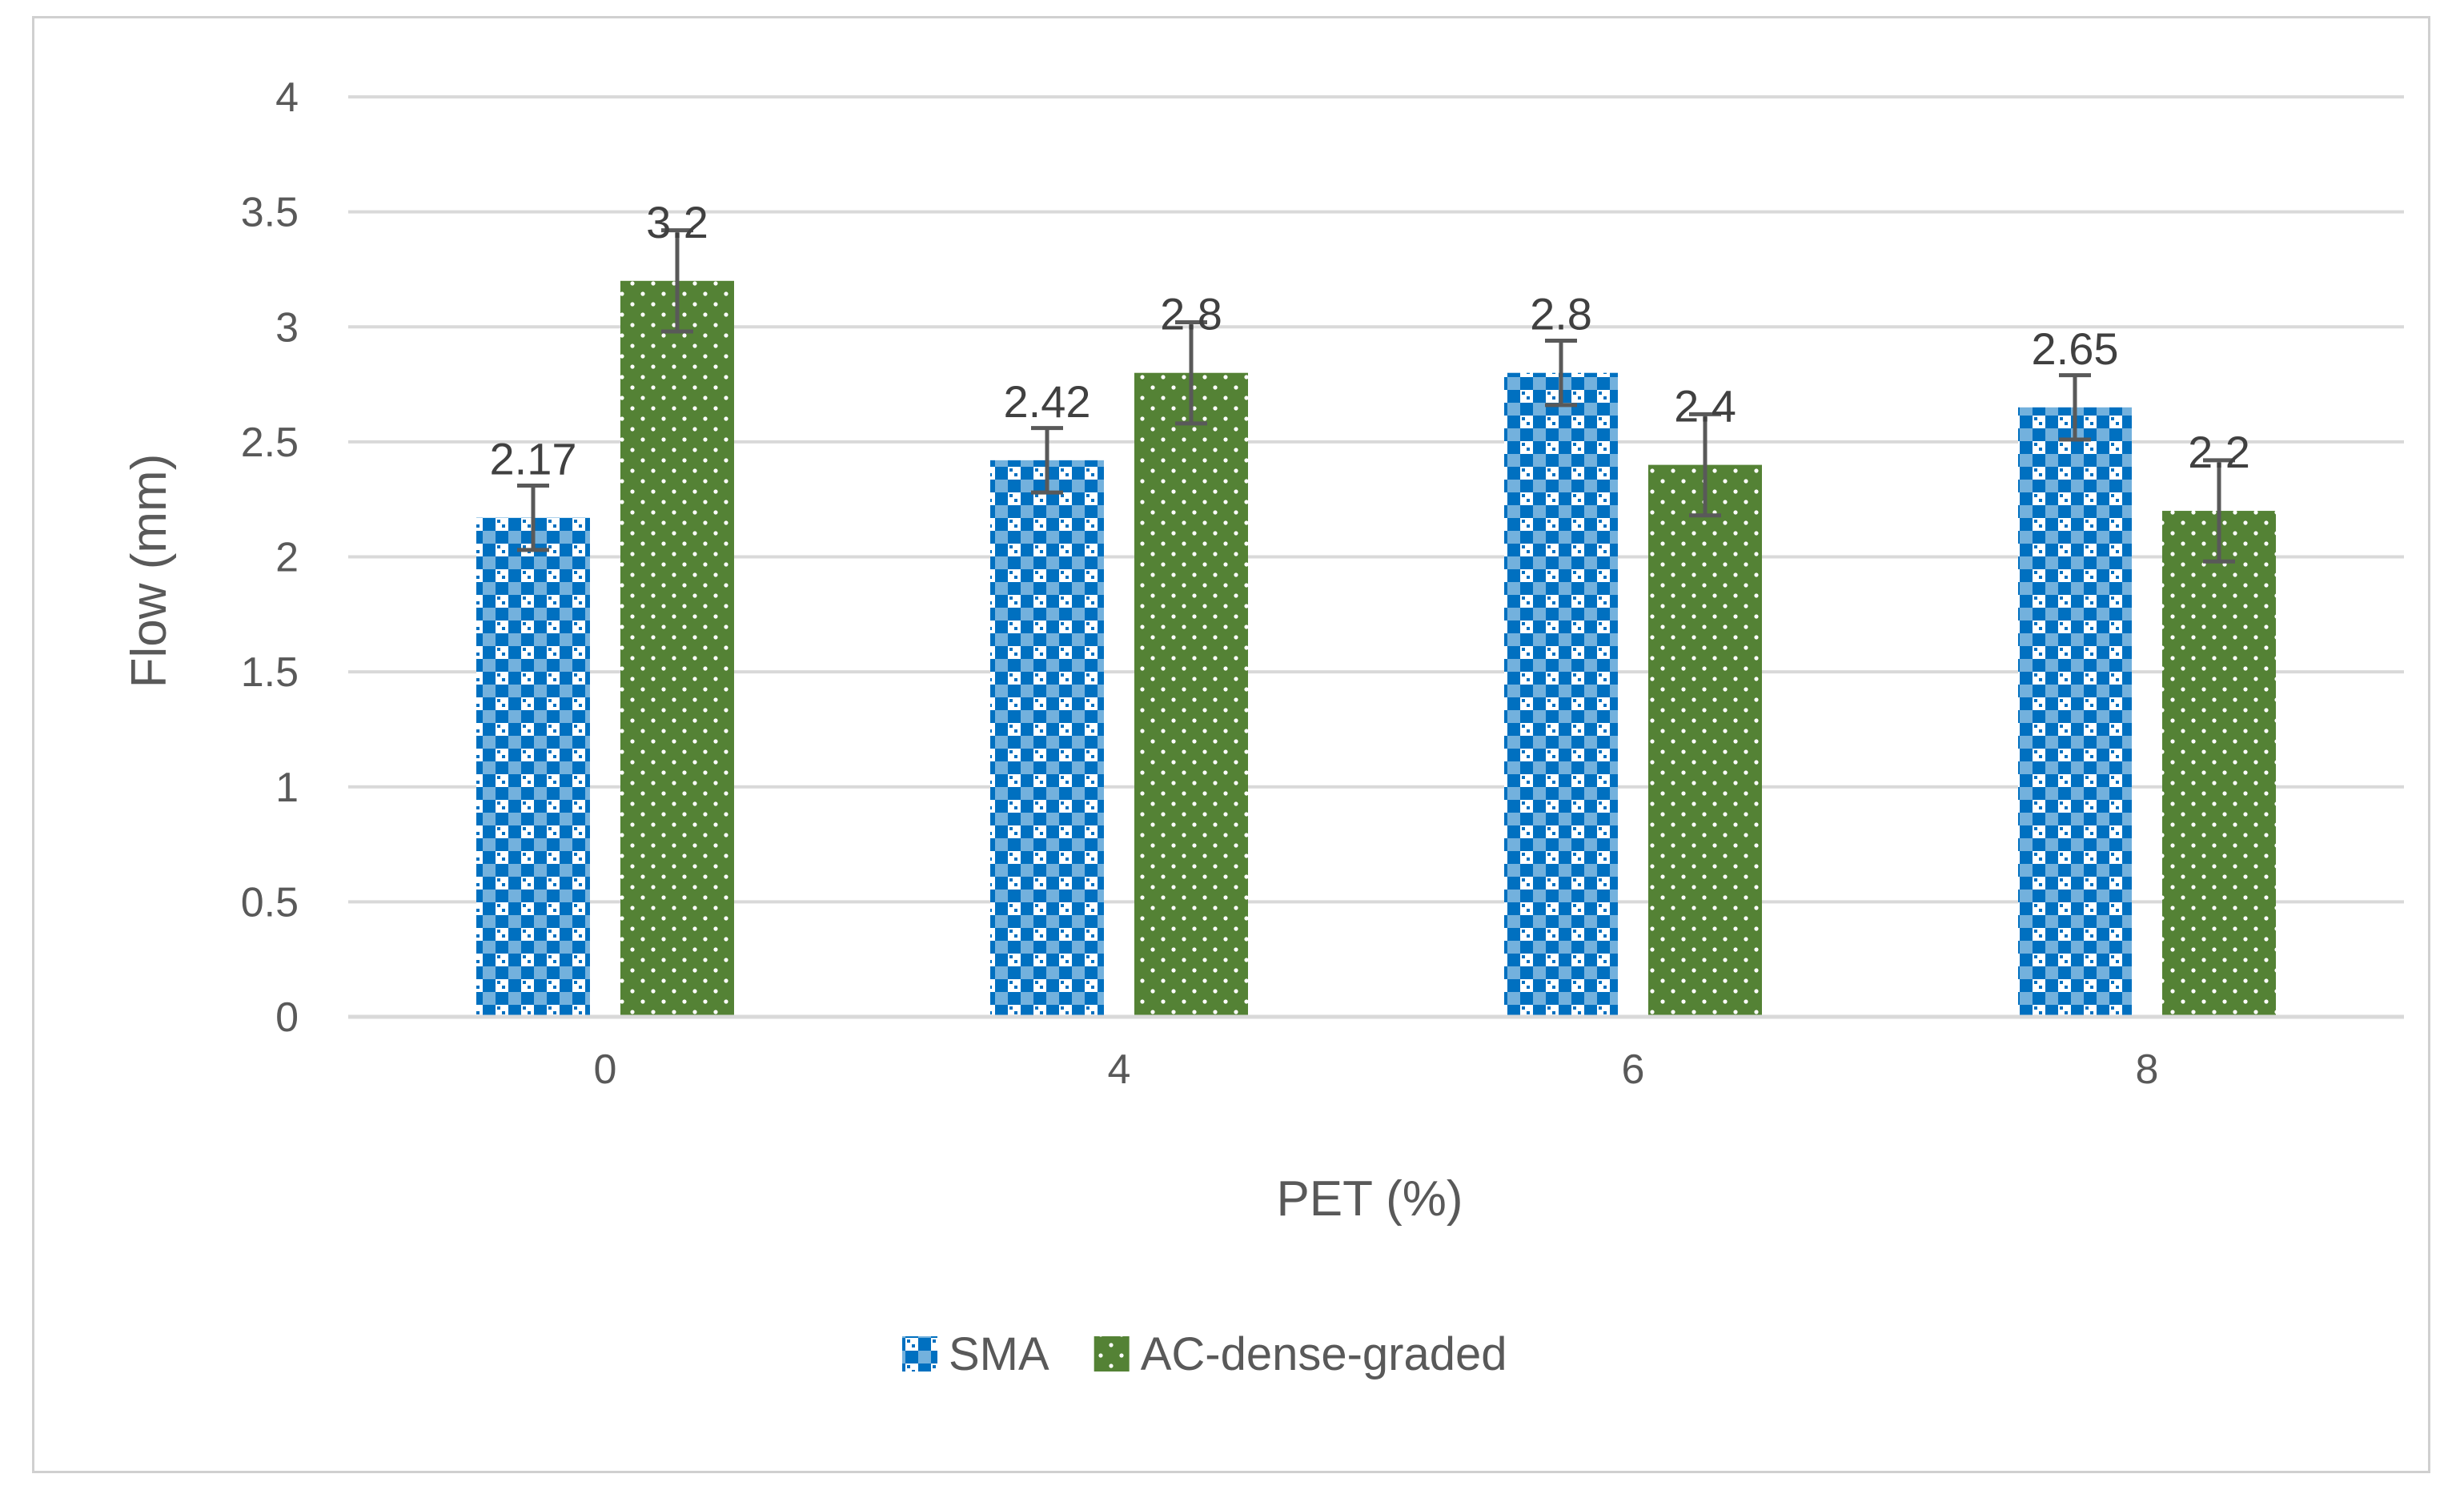  What do you see at coordinates (1324, 1354) in the screenshot?
I see `legend-label-ac-dense-graded: AC-dense-graded` at bounding box center [1324, 1354].